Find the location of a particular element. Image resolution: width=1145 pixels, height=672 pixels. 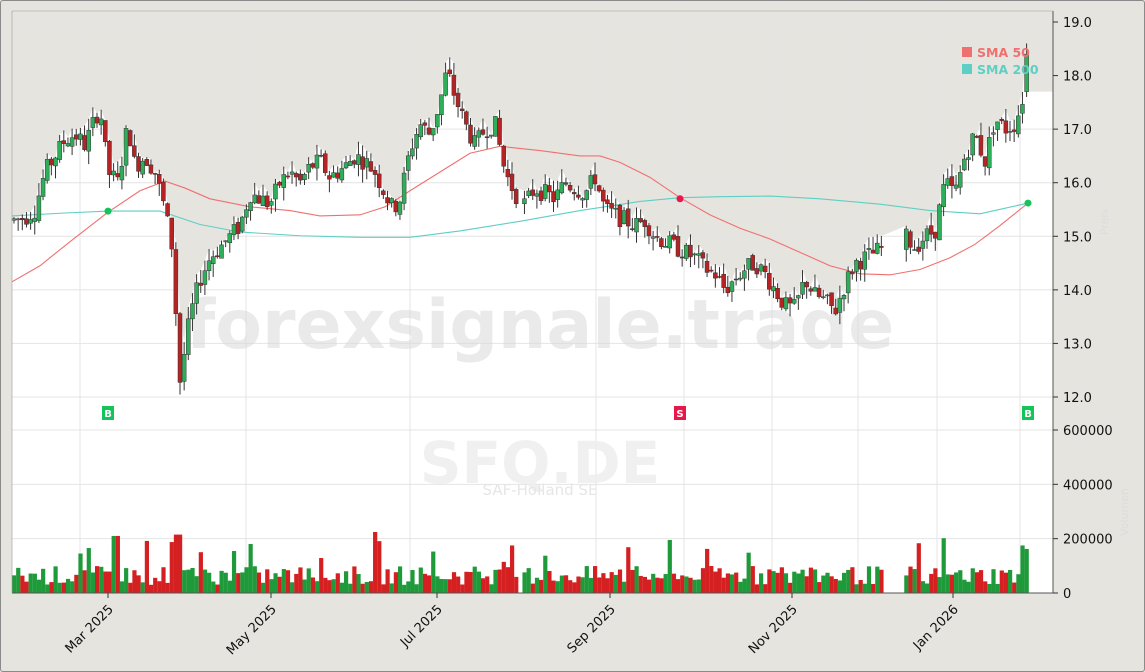

svg-text: B is located at coordinates (1028, 414).